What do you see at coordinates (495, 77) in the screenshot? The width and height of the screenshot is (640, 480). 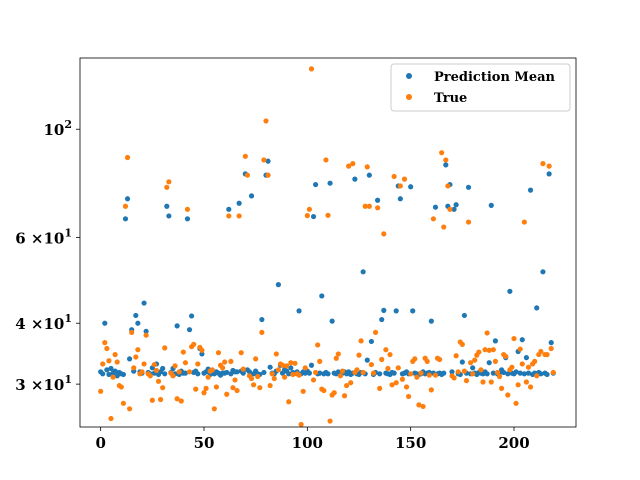 I see `legend-label-prediction-mean: Prediction Mean` at bounding box center [495, 77].